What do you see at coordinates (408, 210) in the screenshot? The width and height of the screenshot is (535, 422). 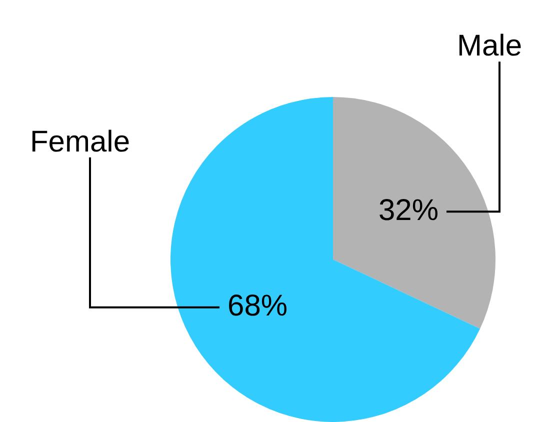 I see `data-label: 32%` at bounding box center [408, 210].